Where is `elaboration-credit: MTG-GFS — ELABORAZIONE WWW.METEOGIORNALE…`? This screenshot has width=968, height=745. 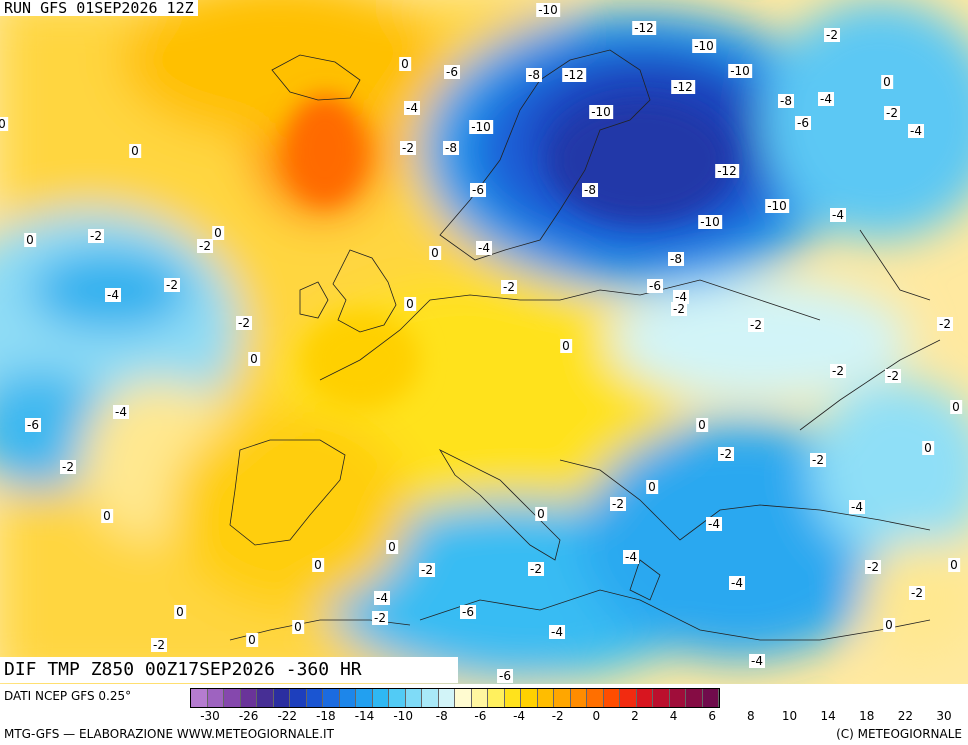
elaboration-credit: MTG-GFS — ELABORAZIONE WWW.METEOGIORNALE… is located at coordinates (169, 734).